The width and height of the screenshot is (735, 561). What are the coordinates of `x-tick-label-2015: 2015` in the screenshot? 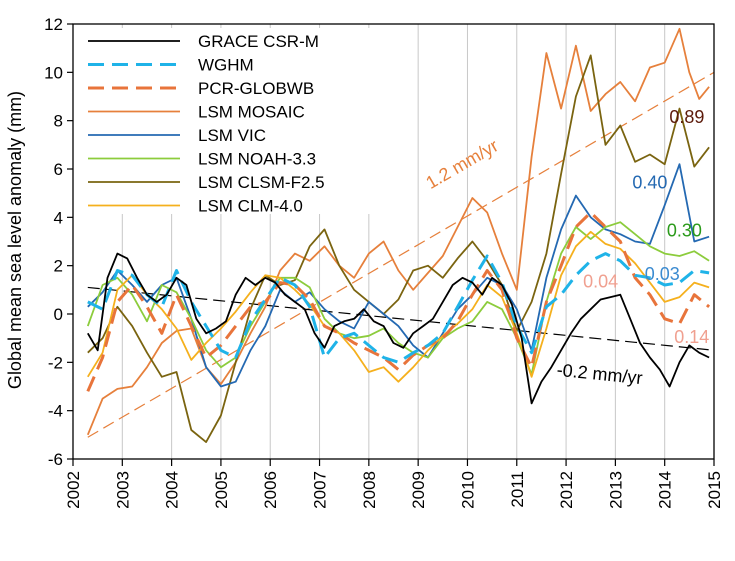 It's located at (714, 490).